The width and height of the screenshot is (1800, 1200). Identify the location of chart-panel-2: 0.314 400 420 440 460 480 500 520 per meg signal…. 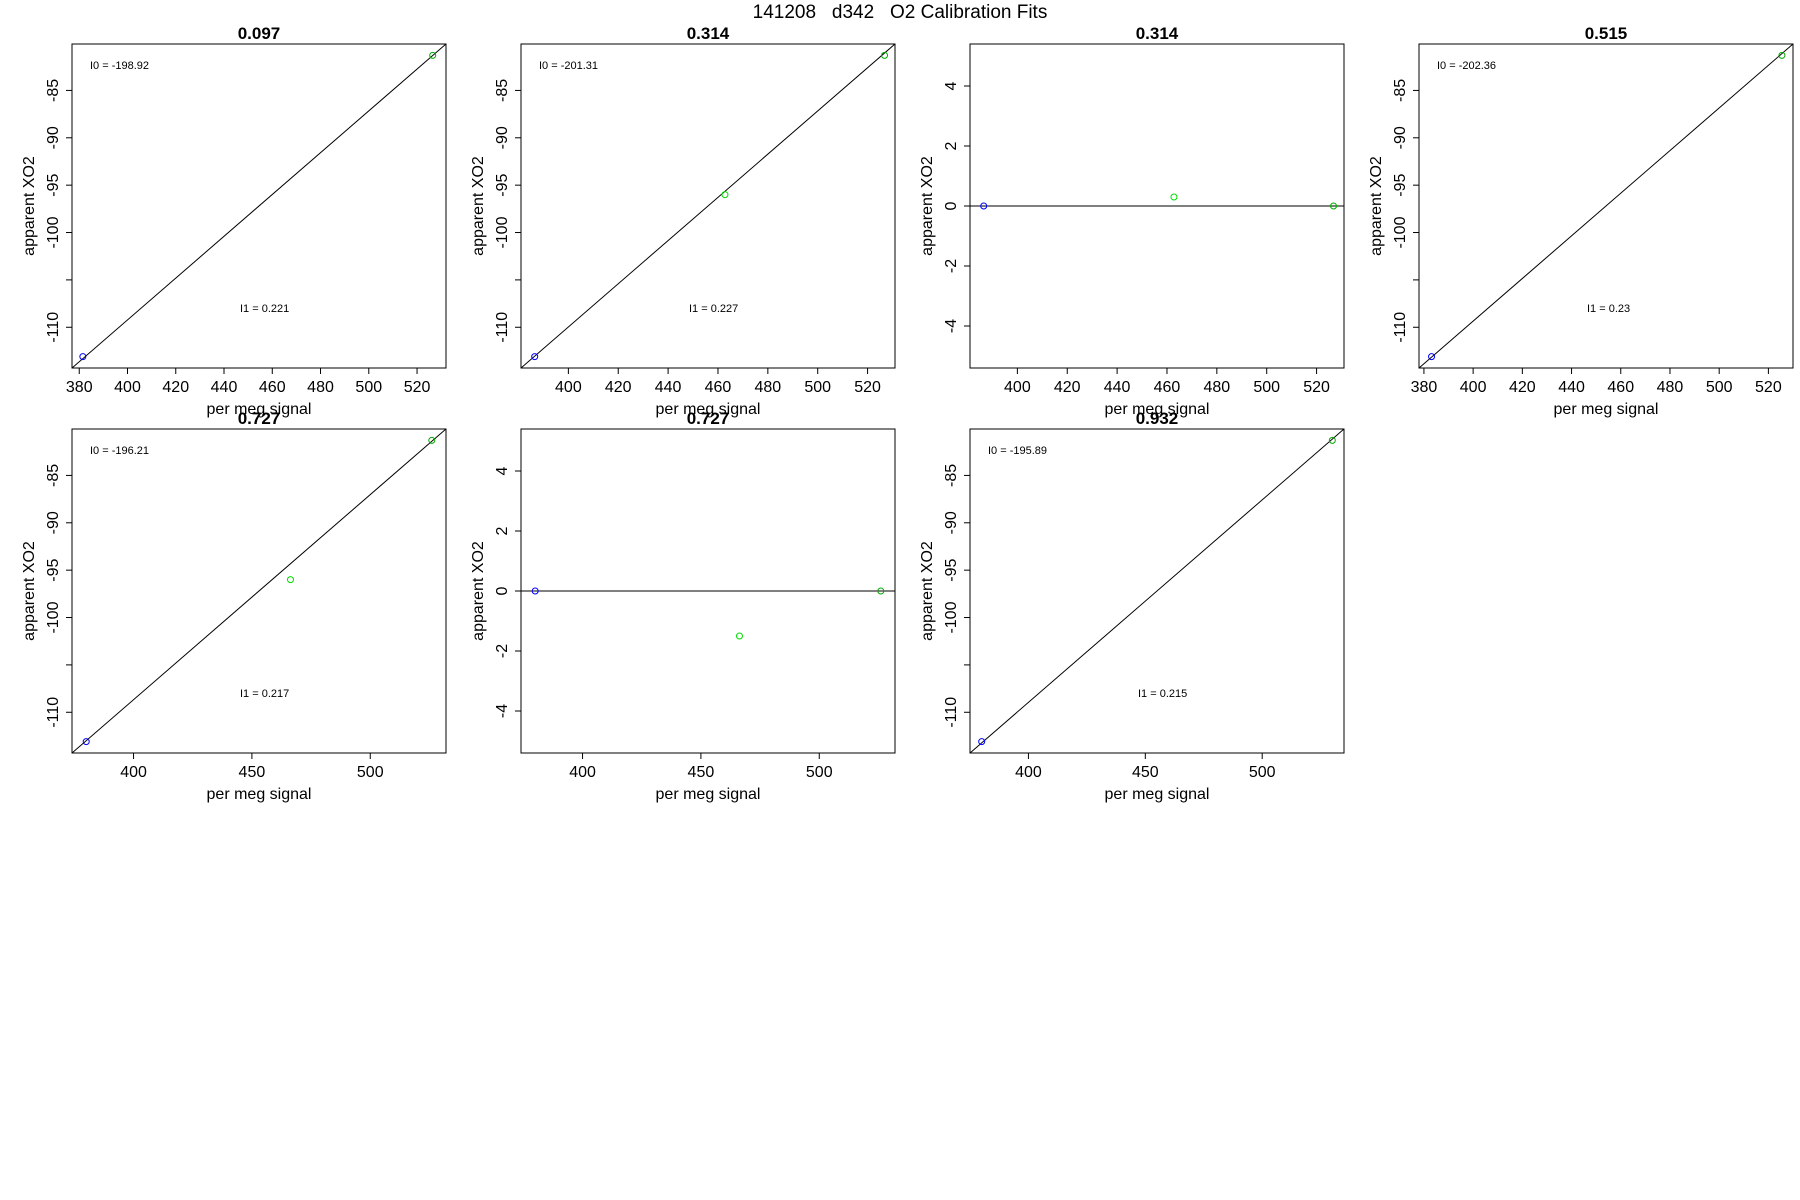
(683, 221).